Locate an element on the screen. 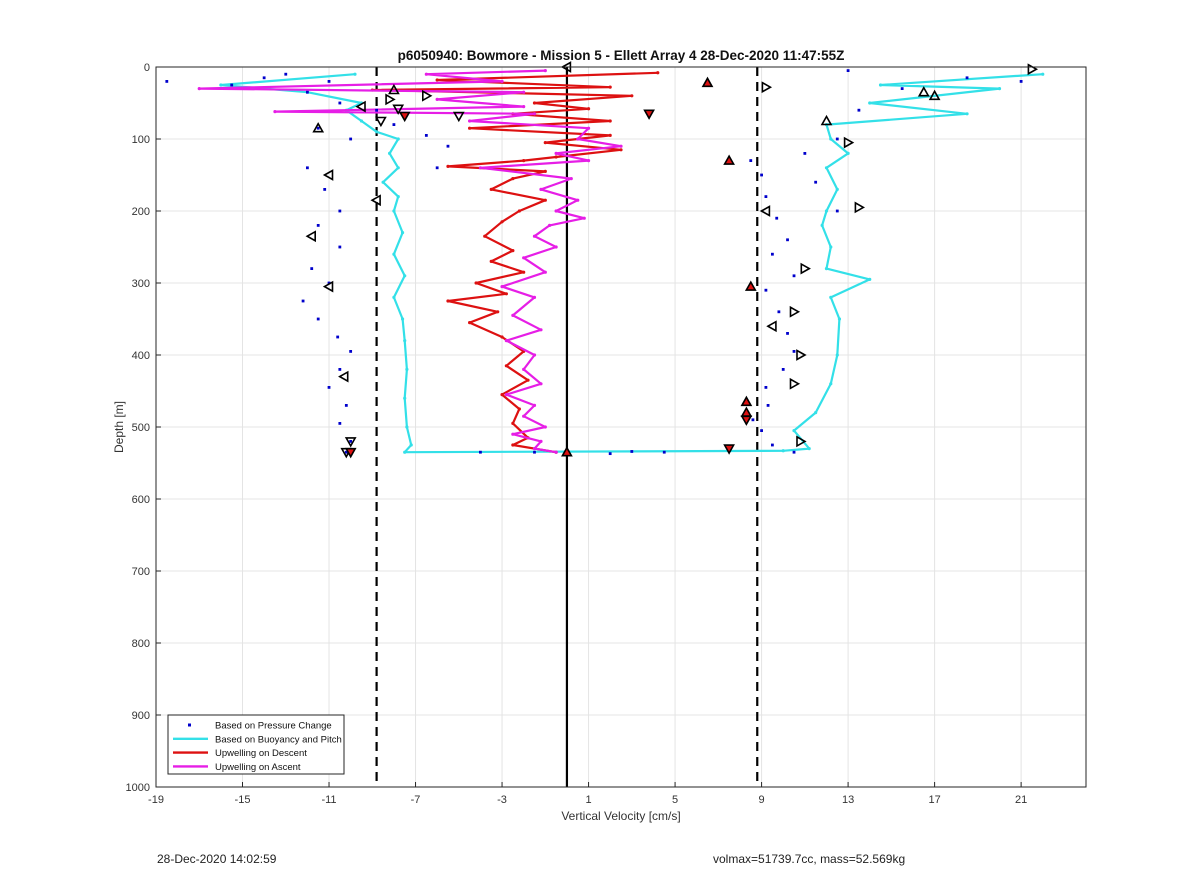 The width and height of the screenshot is (1200, 885). y-tick-label: 500 is located at coordinates (141, 428).